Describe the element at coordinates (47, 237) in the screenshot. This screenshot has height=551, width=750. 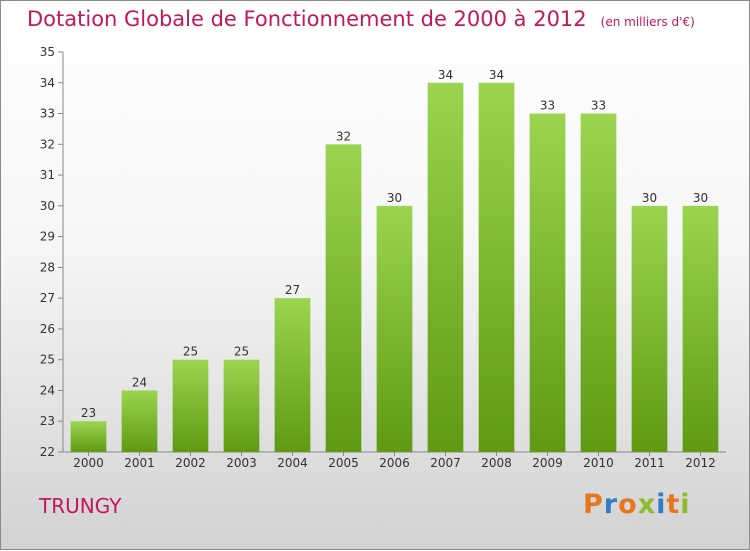
I see `y-tick-label: 29` at that location.